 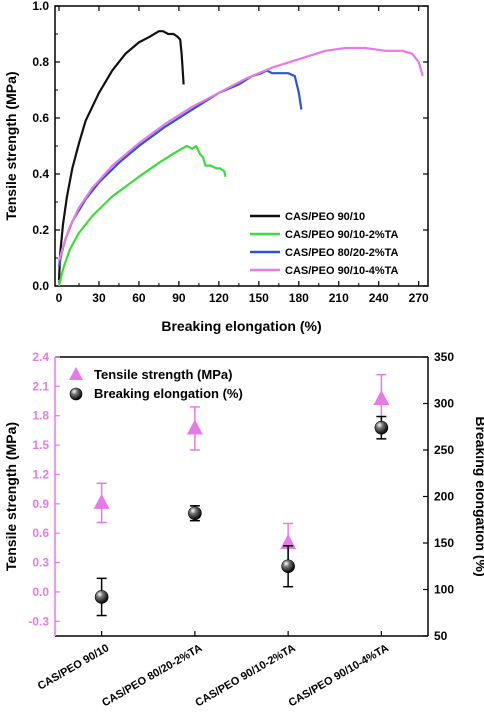 What do you see at coordinates (40, 533) in the screenshot?
I see `left-tick-label: 0.6` at bounding box center [40, 533].